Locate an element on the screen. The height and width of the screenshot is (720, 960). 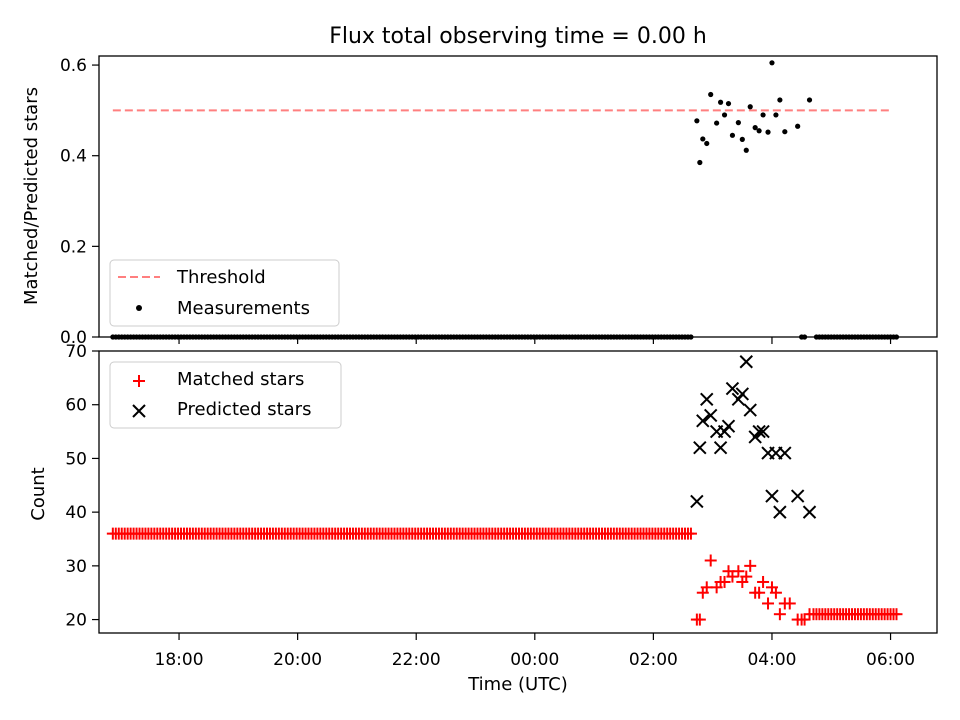
figure-title: Flux total observing time = 0.00 h is located at coordinates (518, 36).